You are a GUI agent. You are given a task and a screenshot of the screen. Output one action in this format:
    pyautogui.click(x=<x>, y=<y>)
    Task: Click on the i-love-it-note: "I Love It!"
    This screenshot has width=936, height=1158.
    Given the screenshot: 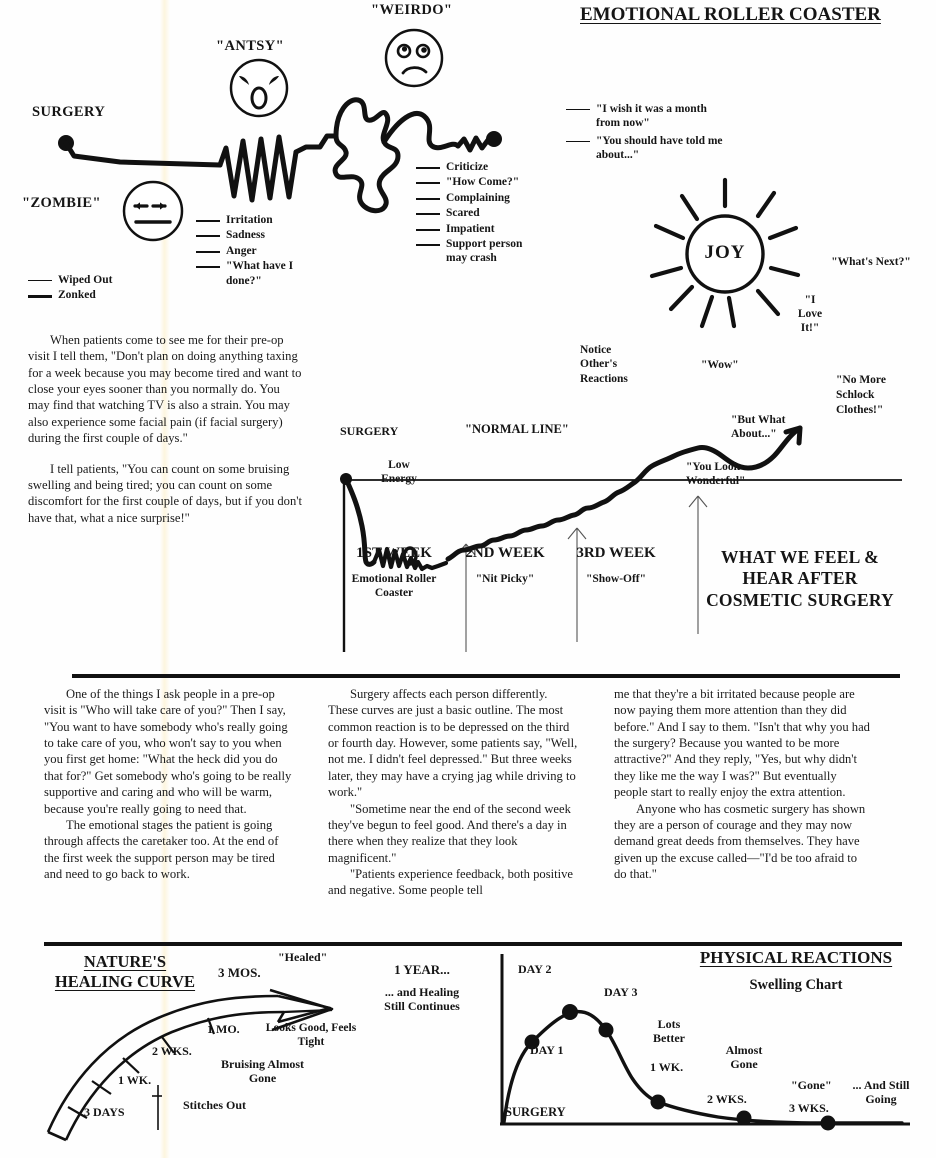 What is the action you would take?
    pyautogui.click(x=810, y=314)
    